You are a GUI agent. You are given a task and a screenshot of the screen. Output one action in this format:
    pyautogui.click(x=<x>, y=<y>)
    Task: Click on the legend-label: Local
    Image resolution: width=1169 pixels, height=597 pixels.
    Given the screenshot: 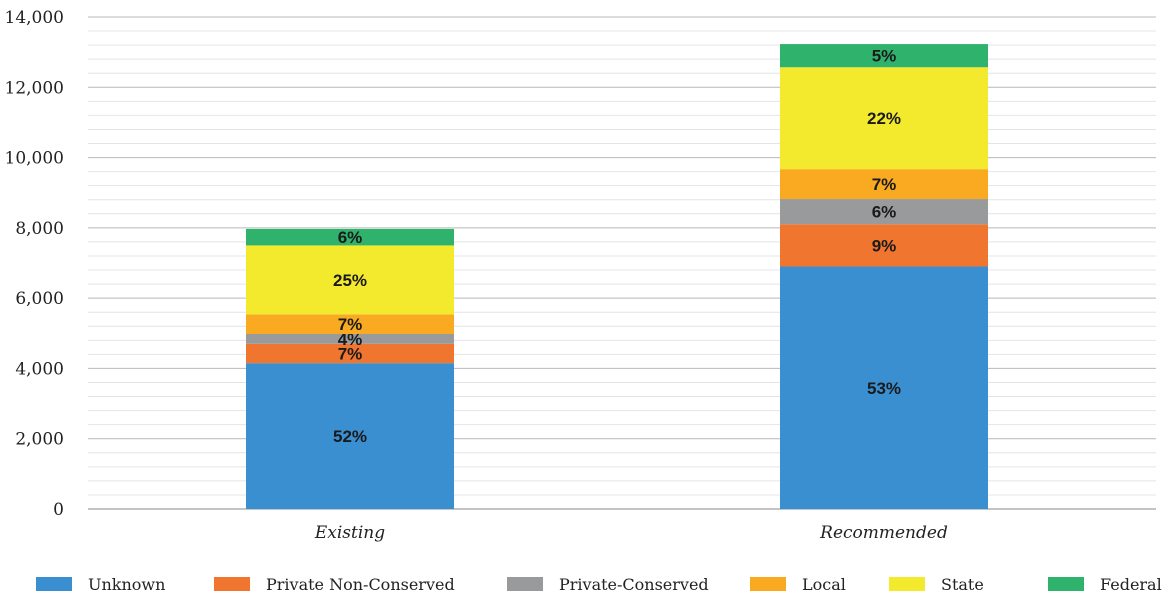 What is the action you would take?
    pyautogui.click(x=824, y=584)
    